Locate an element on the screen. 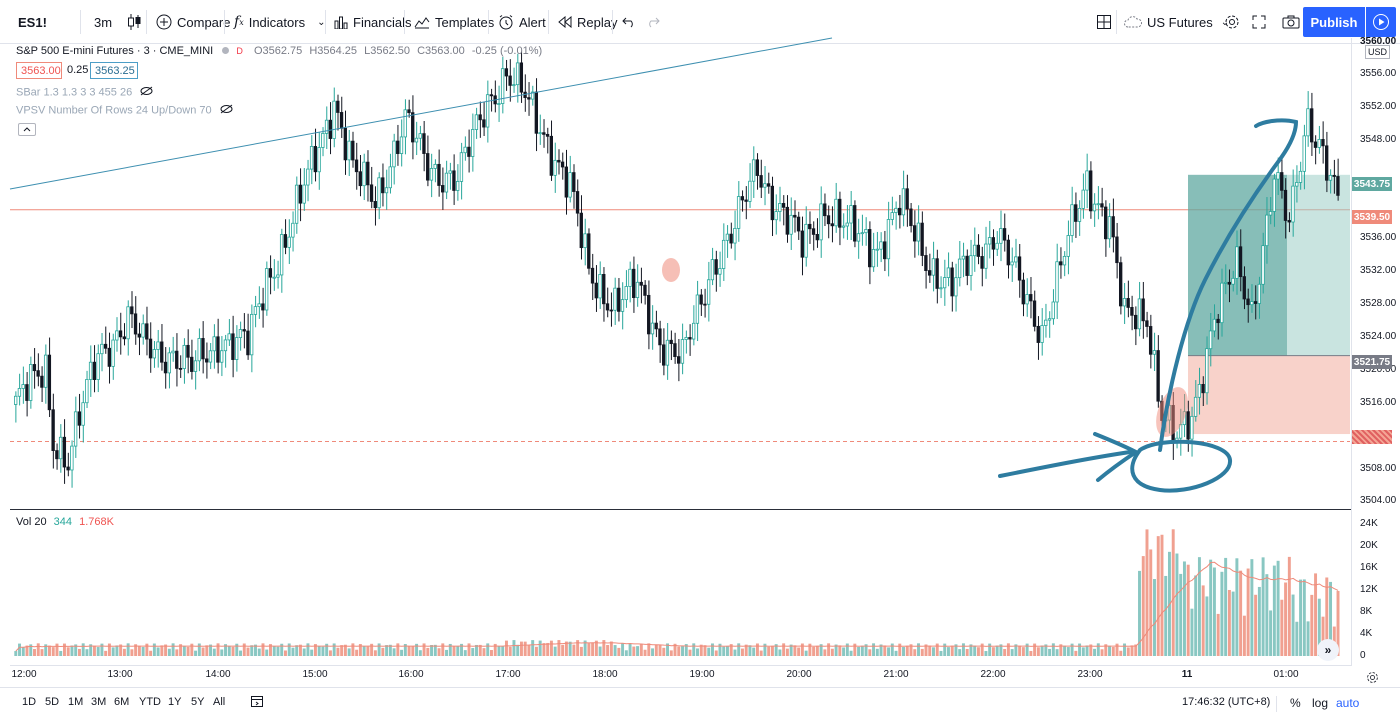 This screenshot has width=1400, height=720. collapse-legend-button is located at coordinates (27, 129).